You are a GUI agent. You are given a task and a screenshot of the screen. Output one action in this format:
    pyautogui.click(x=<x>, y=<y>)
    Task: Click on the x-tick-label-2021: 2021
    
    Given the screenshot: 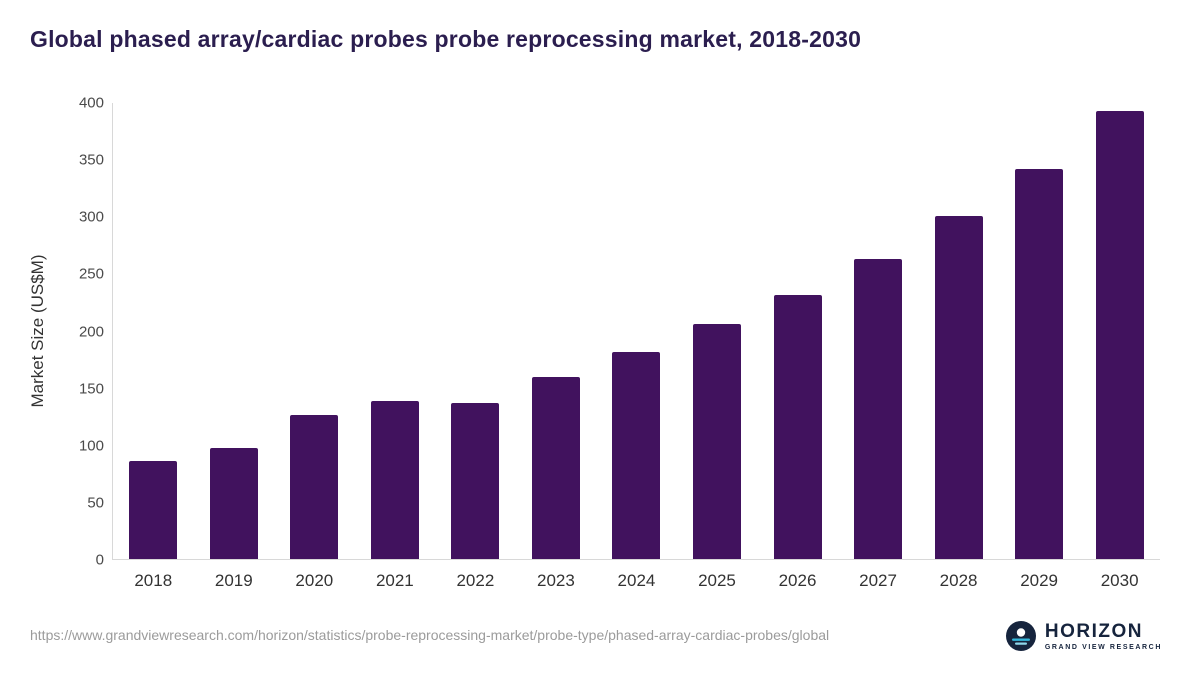 What is the action you would take?
    pyautogui.click(x=394, y=580)
    